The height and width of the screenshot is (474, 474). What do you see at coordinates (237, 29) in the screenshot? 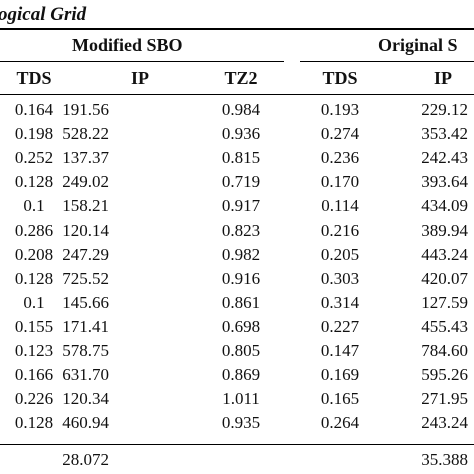
I see `top-rule` at bounding box center [237, 29].